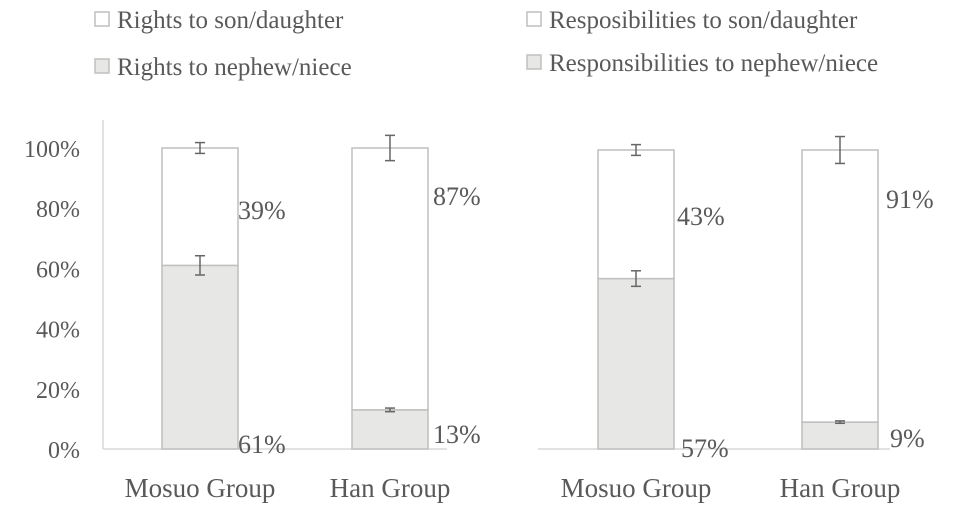 Image resolution: width=973 pixels, height=510 pixels. I want to click on bar-rights-to-son-daughter-mosuo-group, so click(200, 207).